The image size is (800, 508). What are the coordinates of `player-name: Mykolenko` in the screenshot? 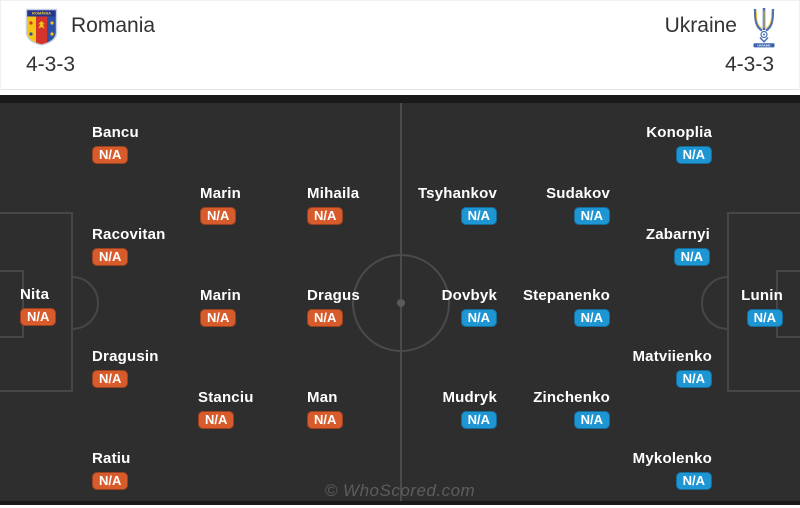 It's located at (672, 458).